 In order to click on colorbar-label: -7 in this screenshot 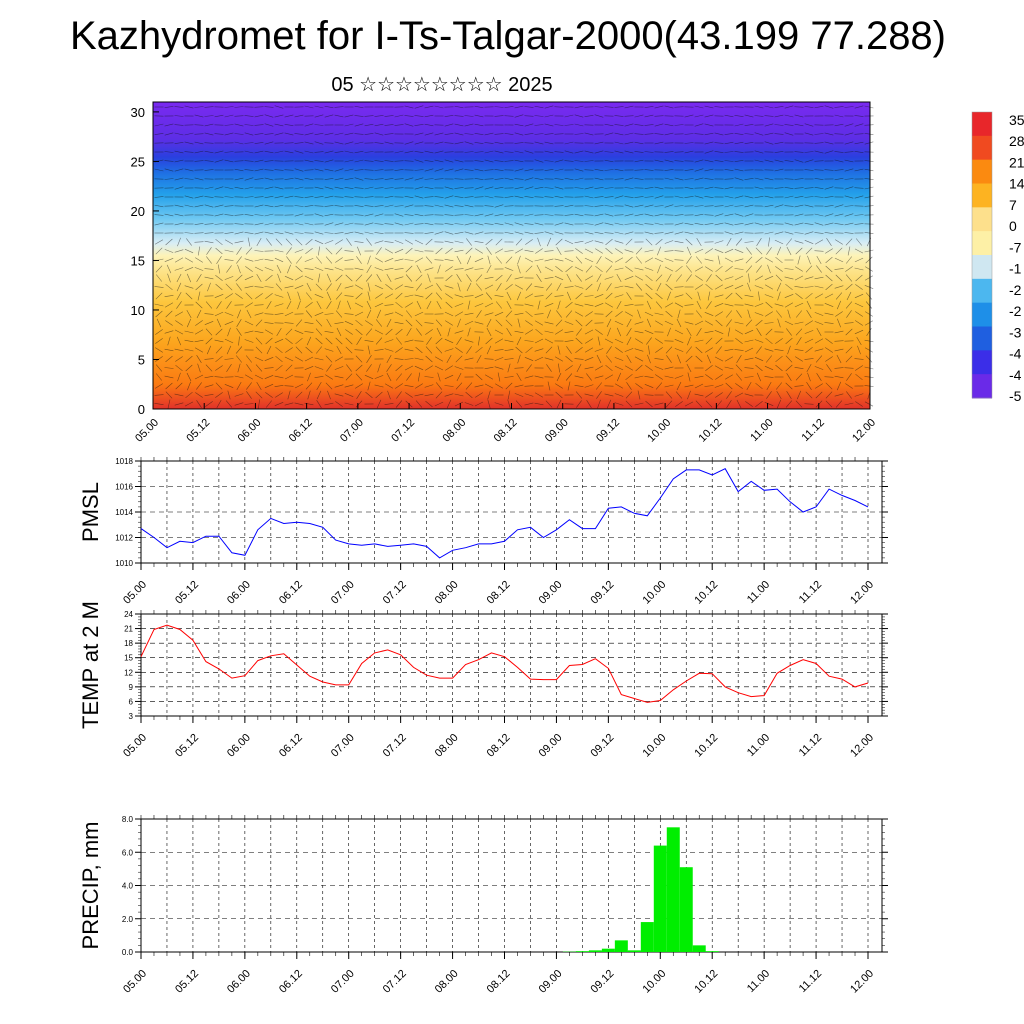, I will do `click(1015, 247)`.